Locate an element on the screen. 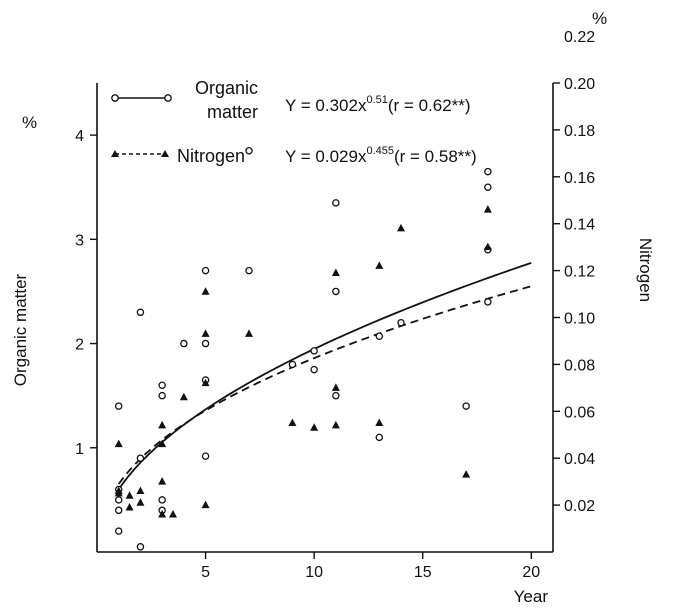 Image resolution: width=676 pixels, height=610 pixels. nitrogen-equation: Y = 0.029x0.455(r = 0.58**) is located at coordinates (381, 155).